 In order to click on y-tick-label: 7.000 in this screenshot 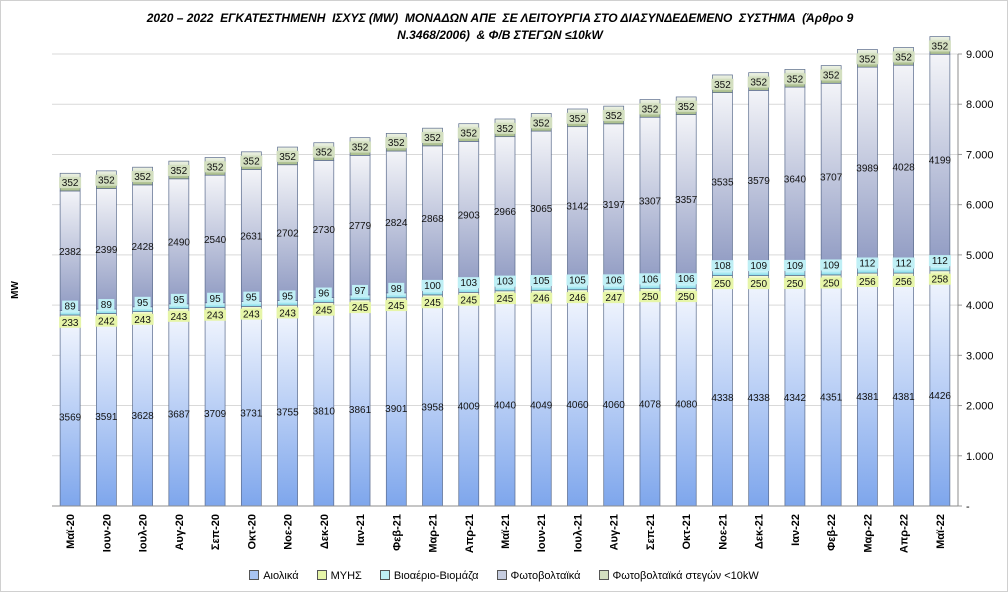, I will do `click(980, 155)`.